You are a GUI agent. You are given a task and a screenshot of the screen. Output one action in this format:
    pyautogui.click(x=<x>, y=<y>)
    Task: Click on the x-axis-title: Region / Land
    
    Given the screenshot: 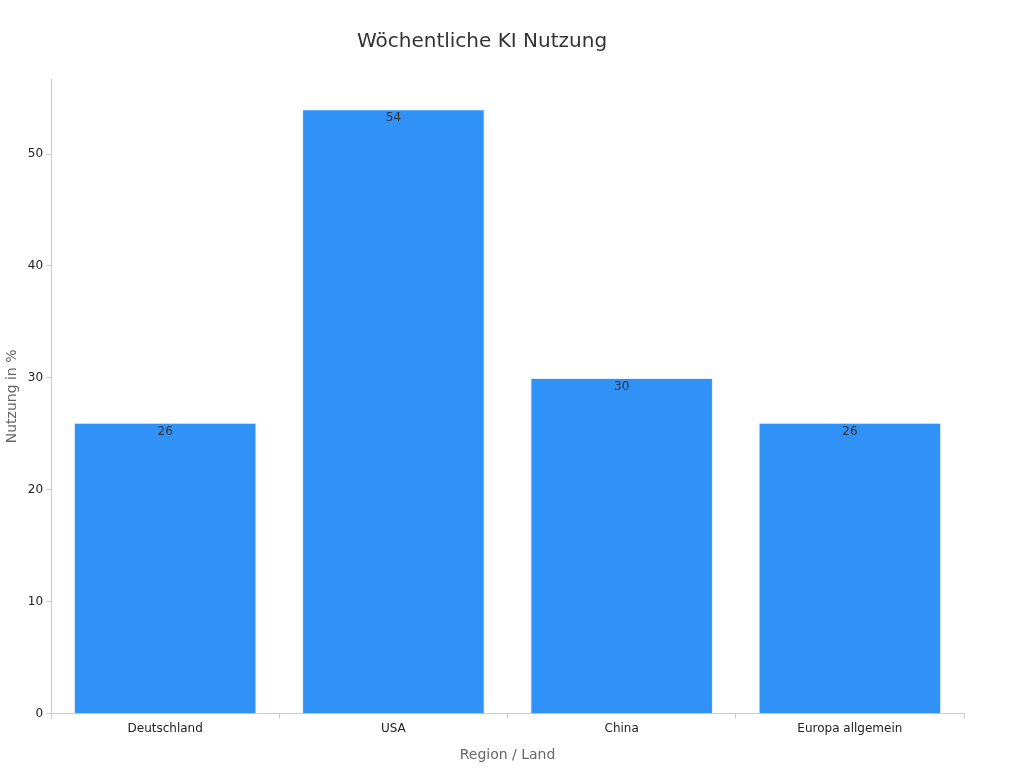 What is the action you would take?
    pyautogui.click(x=507, y=754)
    